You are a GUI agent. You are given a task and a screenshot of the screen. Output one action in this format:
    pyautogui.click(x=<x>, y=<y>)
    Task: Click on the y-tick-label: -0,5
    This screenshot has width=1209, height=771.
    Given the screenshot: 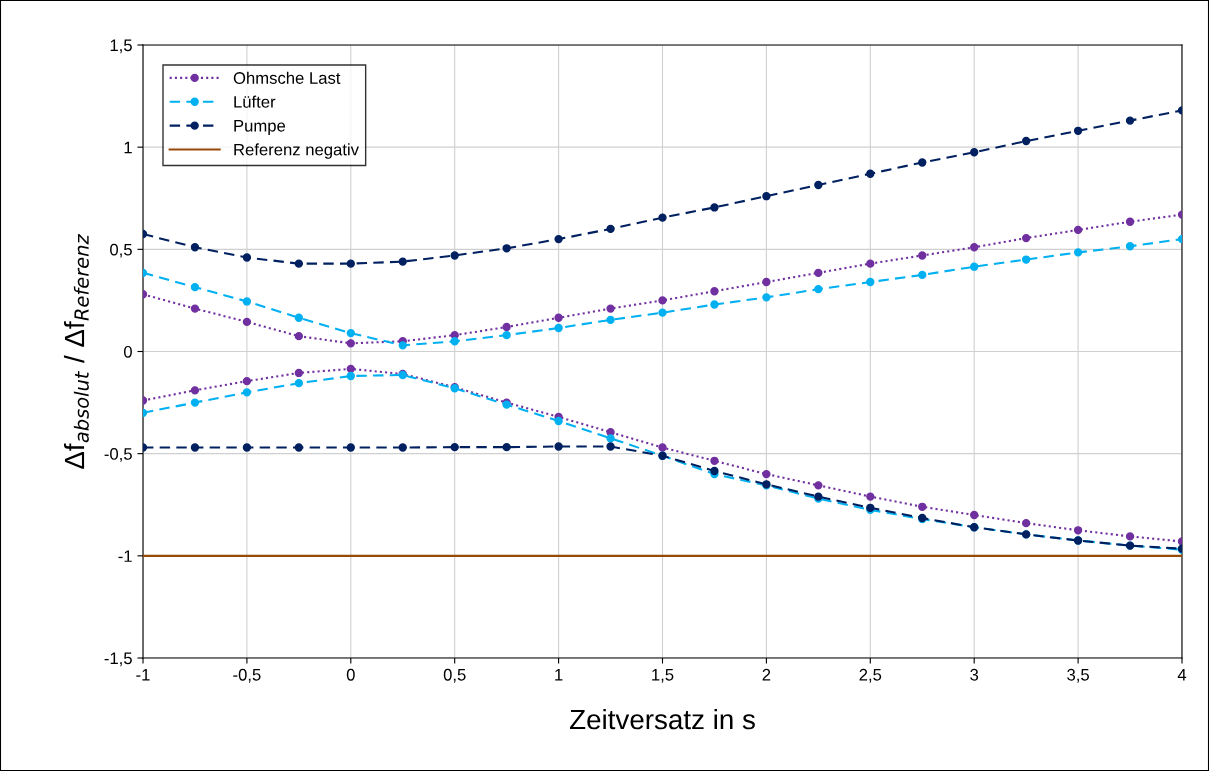 What is the action you would take?
    pyautogui.click(x=118, y=455)
    